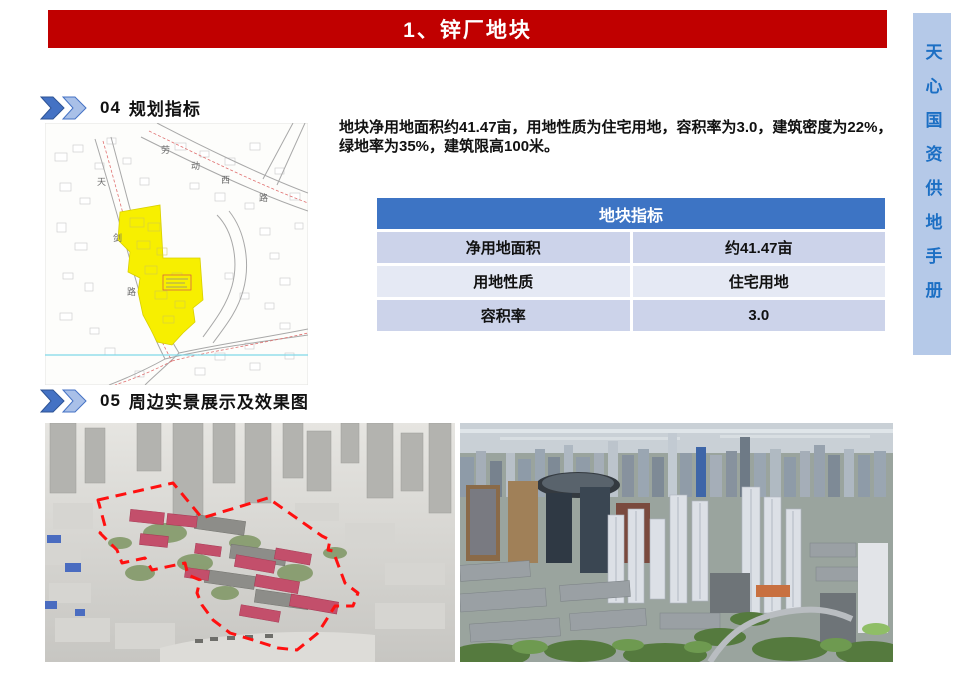  What do you see at coordinates (932, 179) in the screenshot?
I see `sidebar-manual-label: 天心国资供地手册` at bounding box center [932, 179].